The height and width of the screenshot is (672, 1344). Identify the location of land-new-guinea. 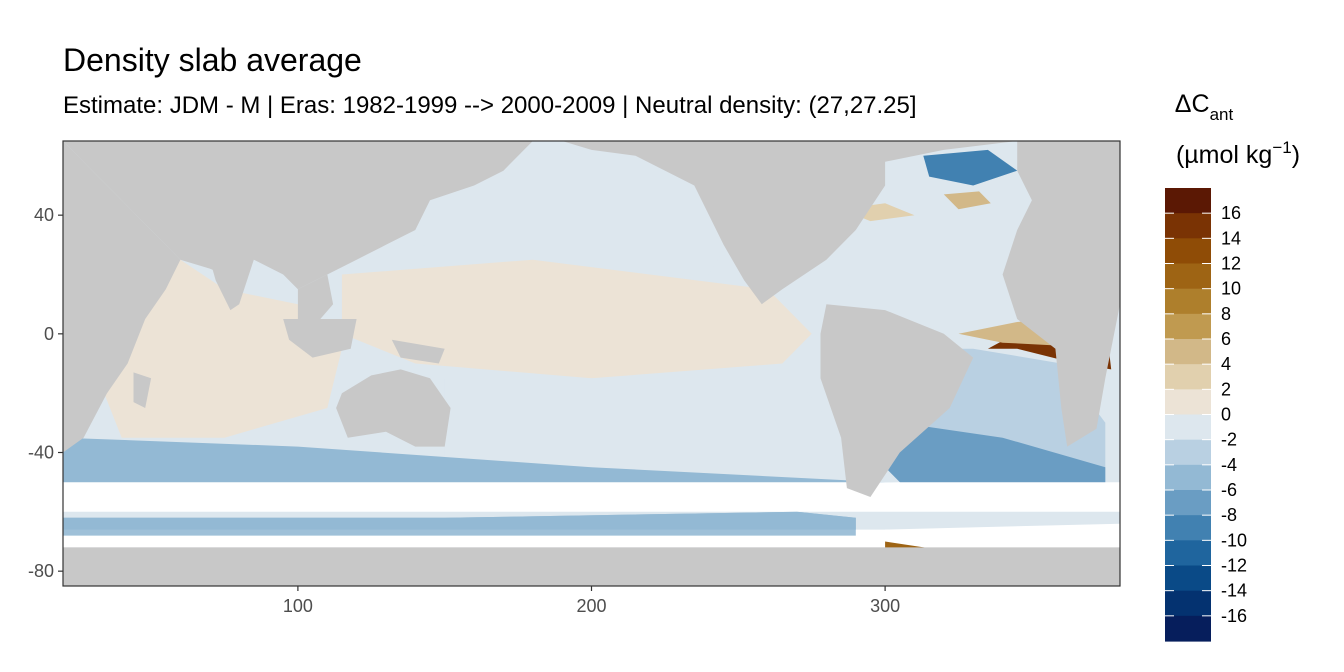
(418, 351).